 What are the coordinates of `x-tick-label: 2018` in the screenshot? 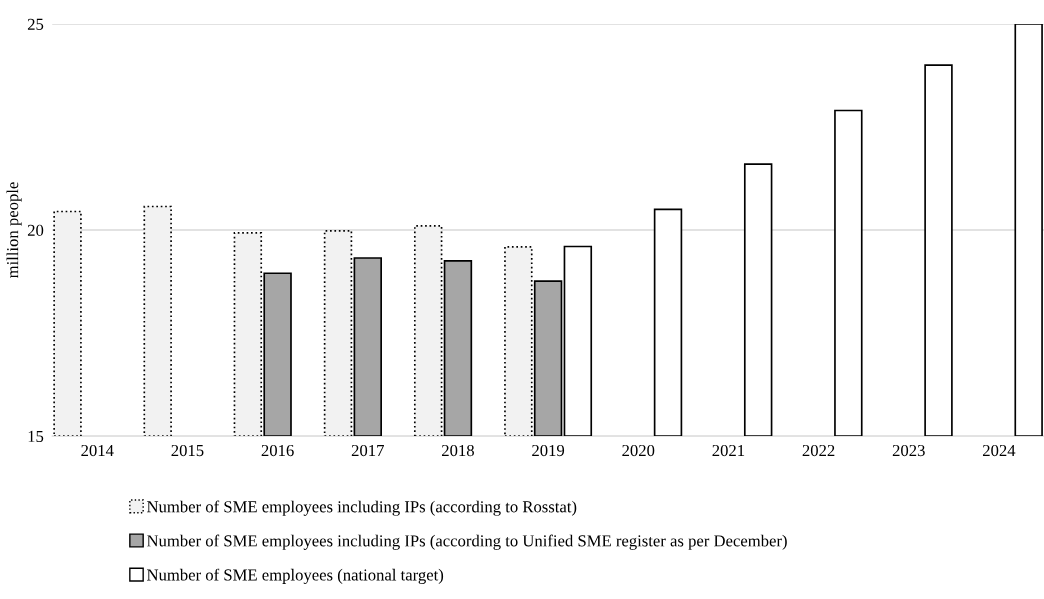 It's located at (458, 450).